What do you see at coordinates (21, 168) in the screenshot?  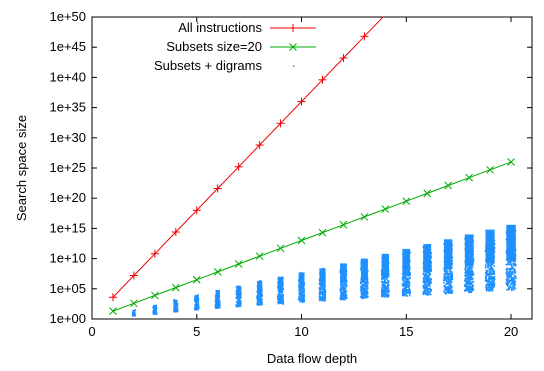 I see `y-axis-label: Search space size` at bounding box center [21, 168].